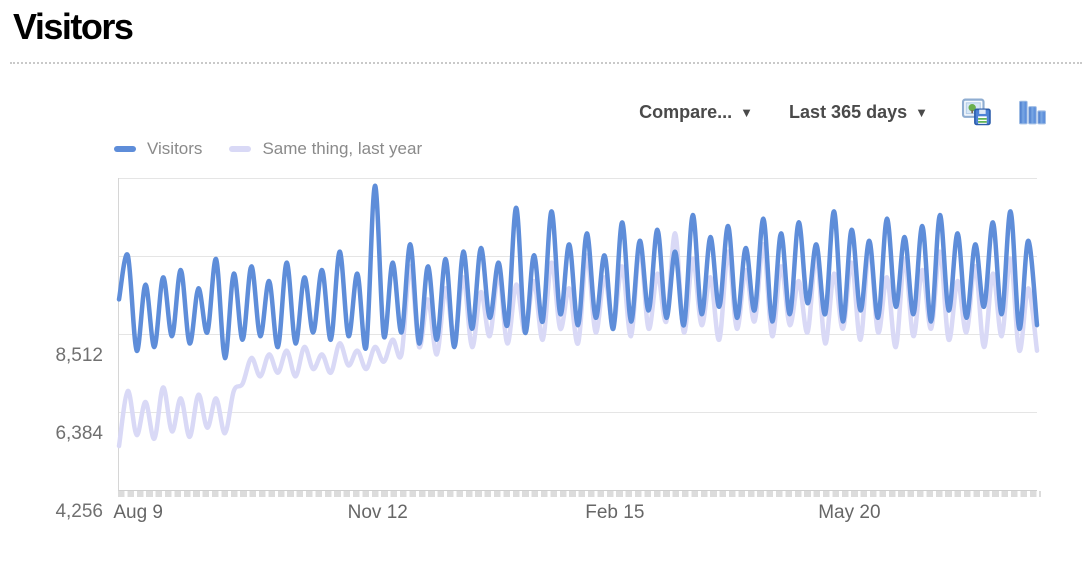  What do you see at coordinates (73, 26) in the screenshot?
I see `page-title: Visitors` at bounding box center [73, 26].